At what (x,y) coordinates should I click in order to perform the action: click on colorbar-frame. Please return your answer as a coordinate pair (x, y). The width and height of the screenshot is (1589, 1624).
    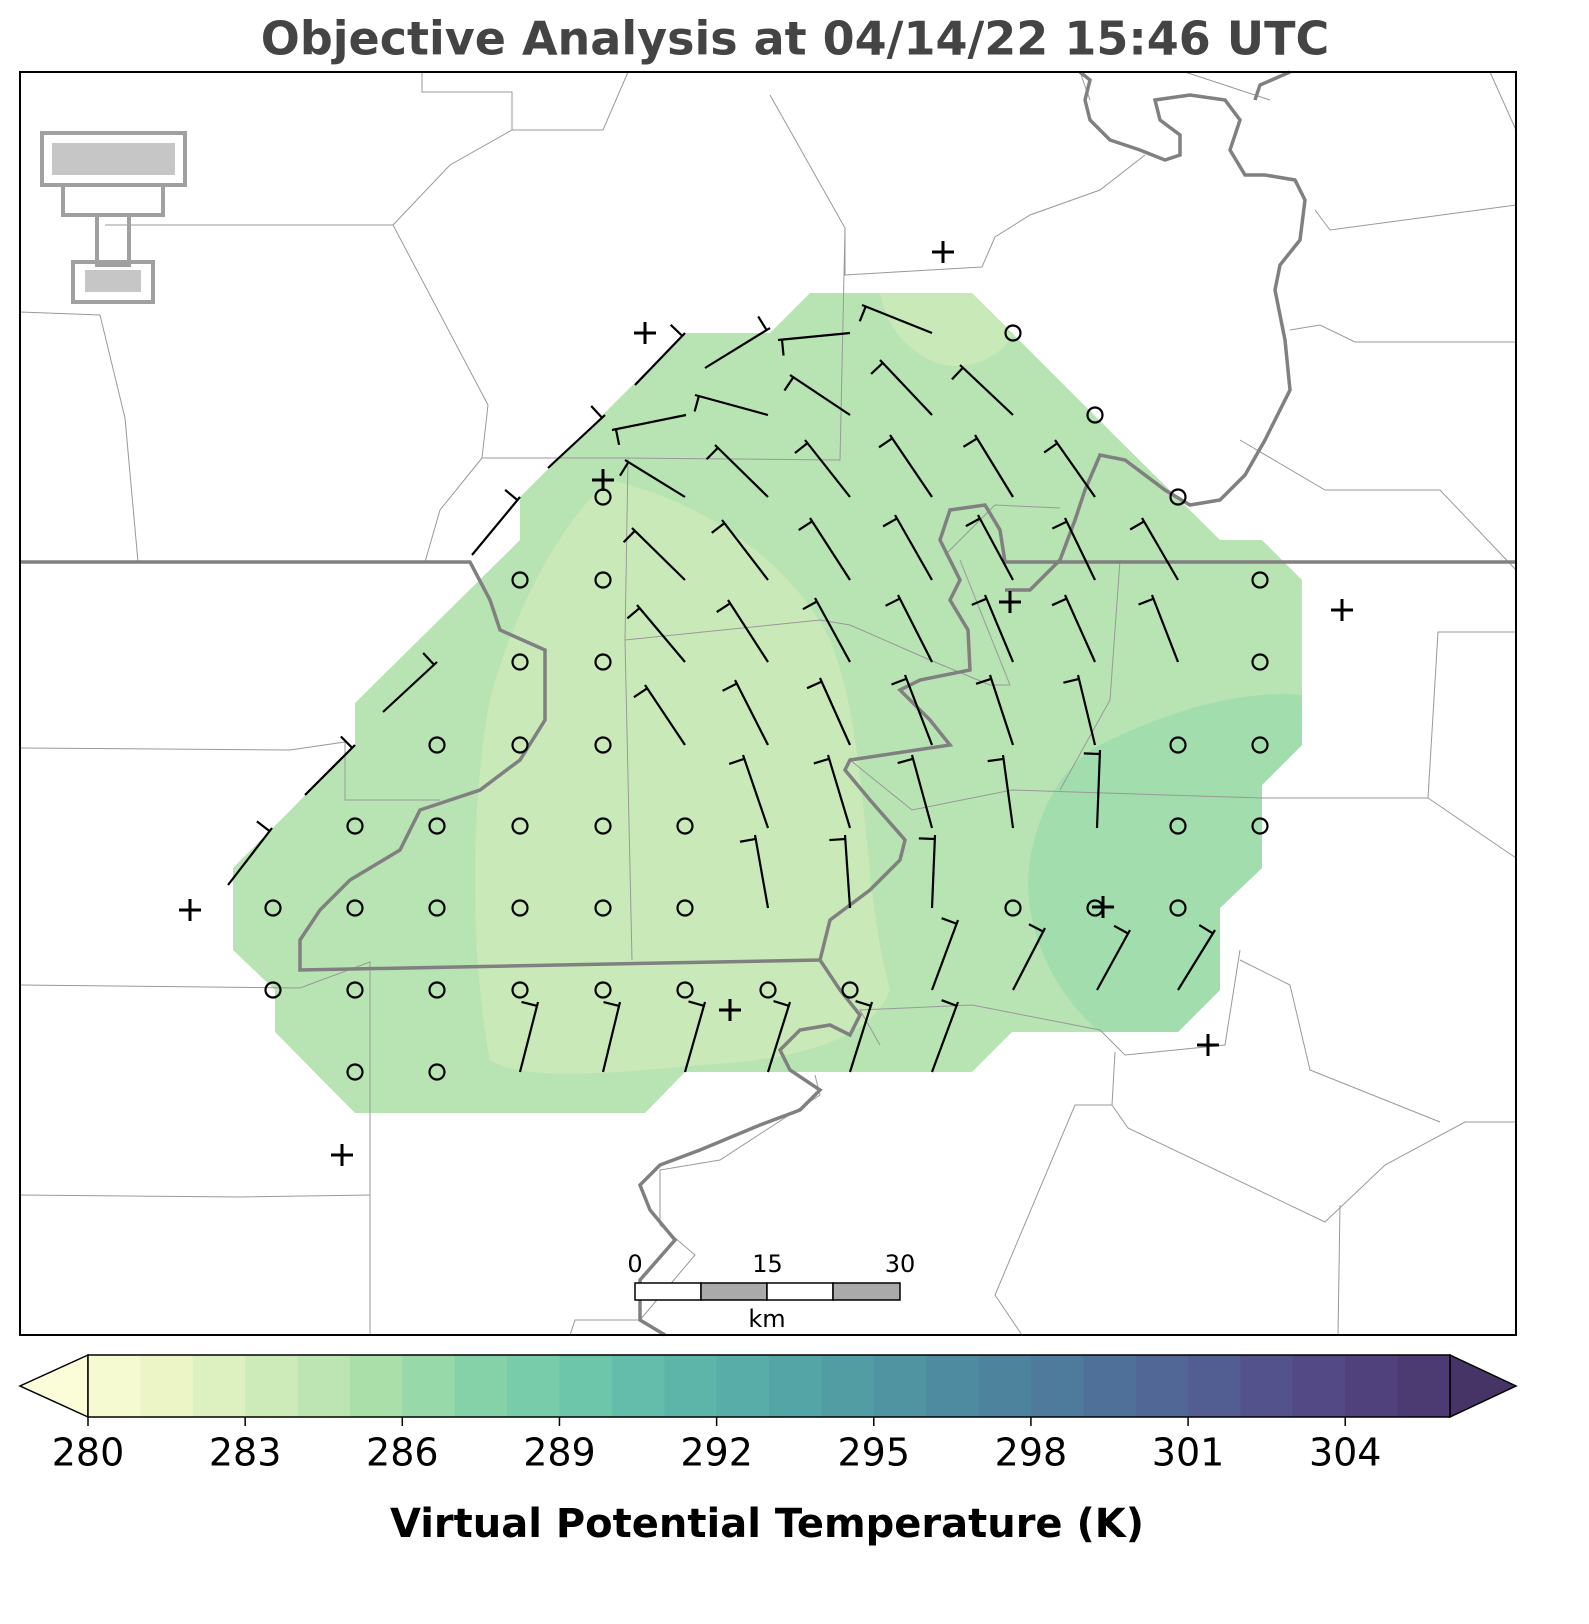
    Looking at the image, I should click on (769, 1386).